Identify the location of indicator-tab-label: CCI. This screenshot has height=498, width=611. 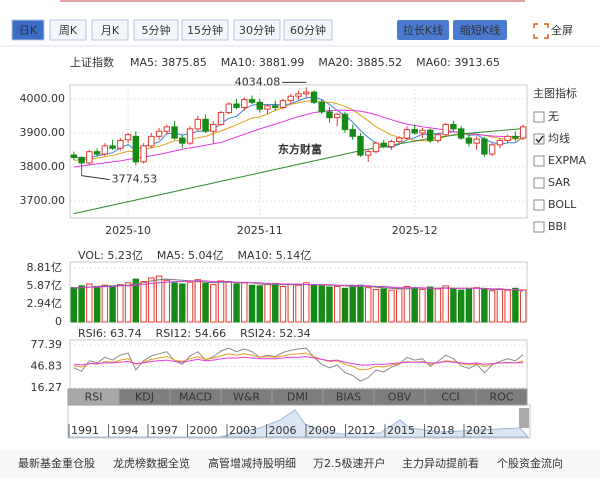
(450, 397).